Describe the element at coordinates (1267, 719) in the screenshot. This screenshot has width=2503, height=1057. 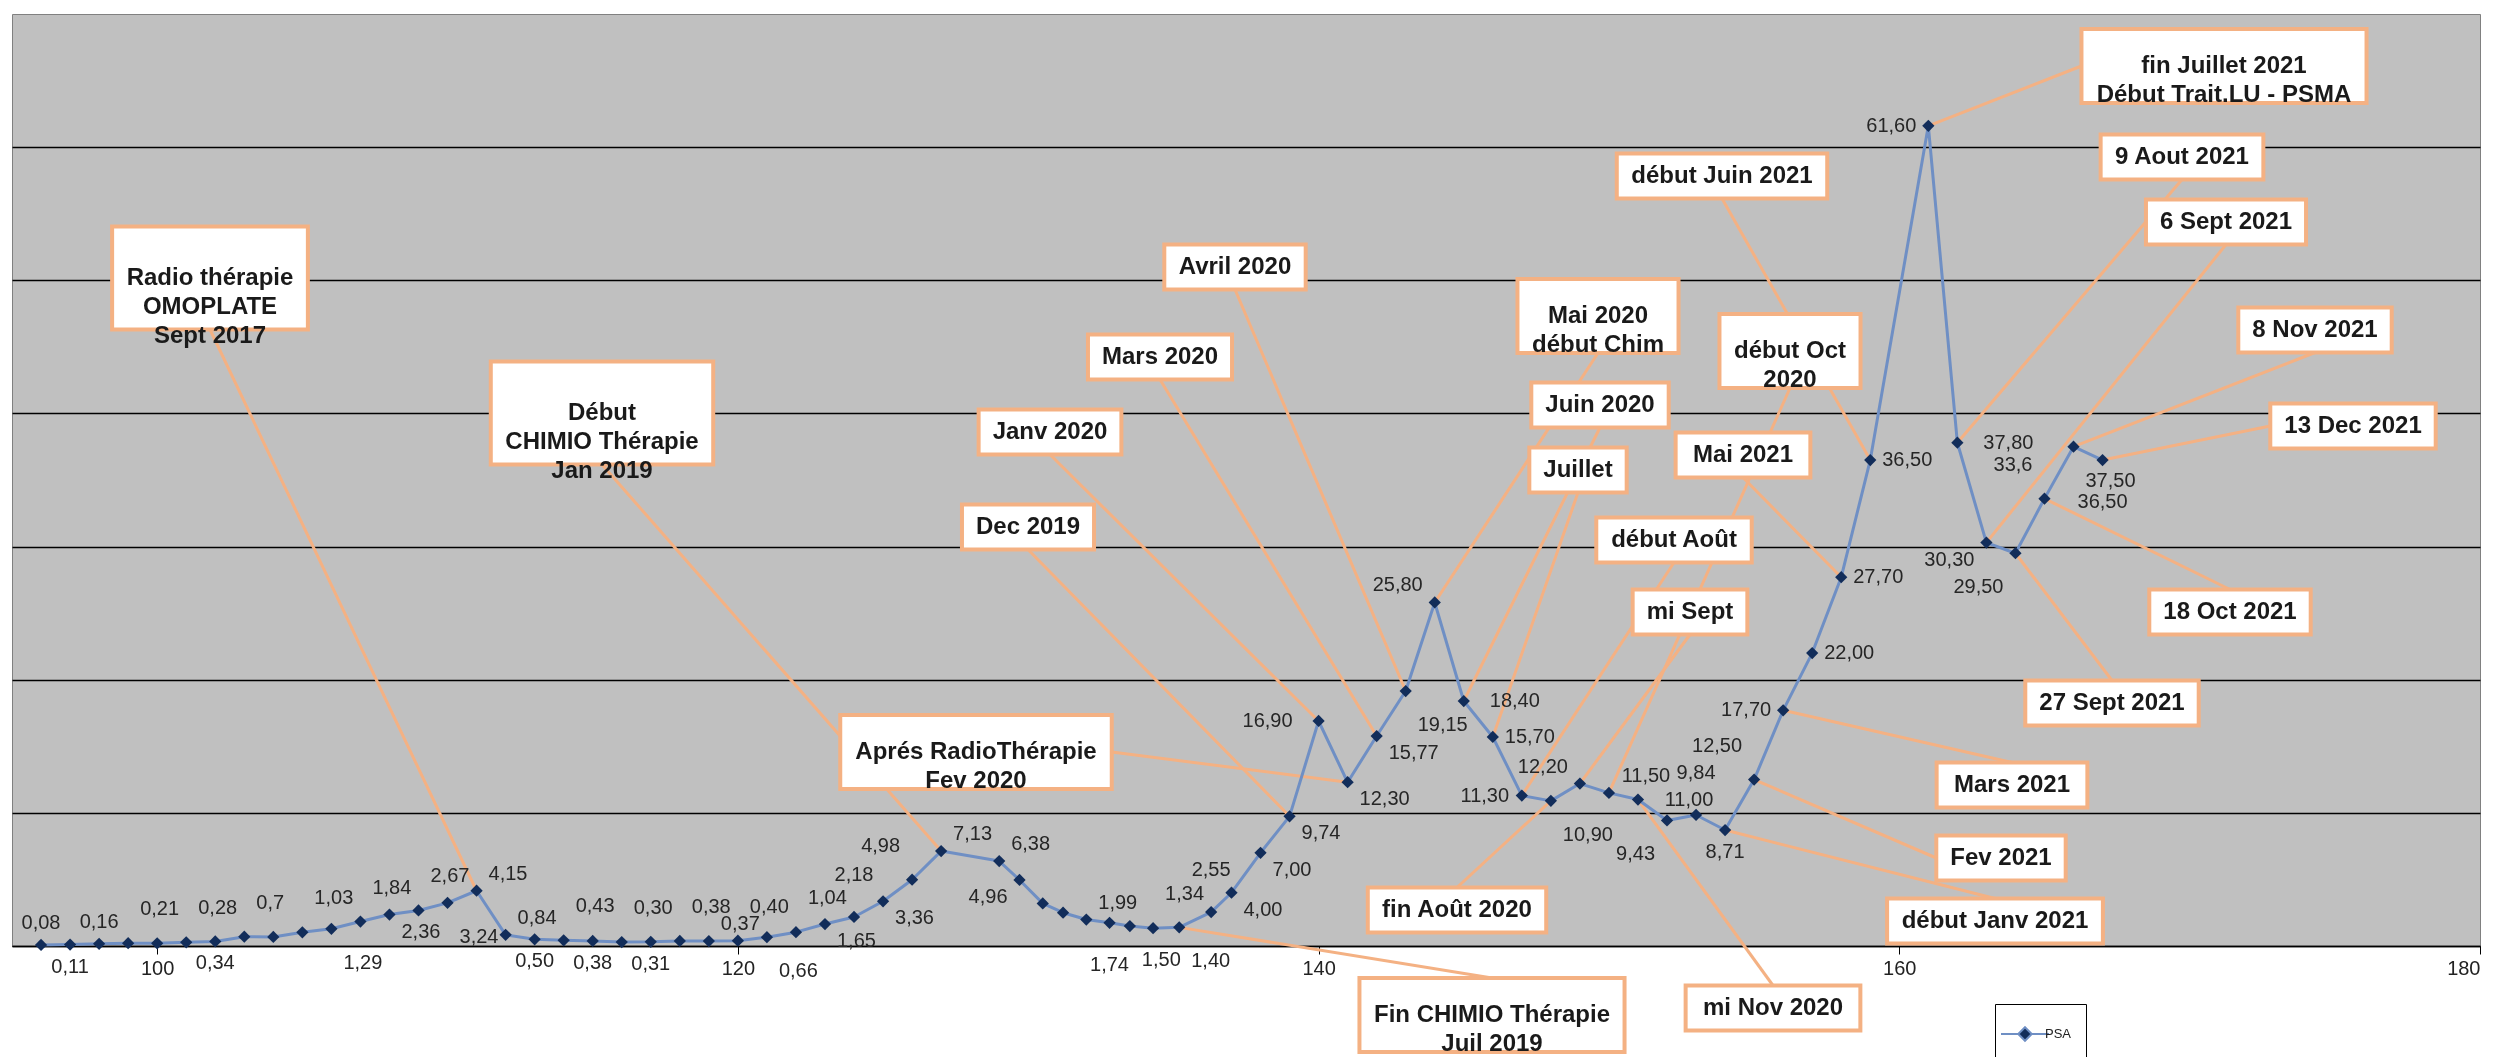
I see `data-label: 16,90` at that location.